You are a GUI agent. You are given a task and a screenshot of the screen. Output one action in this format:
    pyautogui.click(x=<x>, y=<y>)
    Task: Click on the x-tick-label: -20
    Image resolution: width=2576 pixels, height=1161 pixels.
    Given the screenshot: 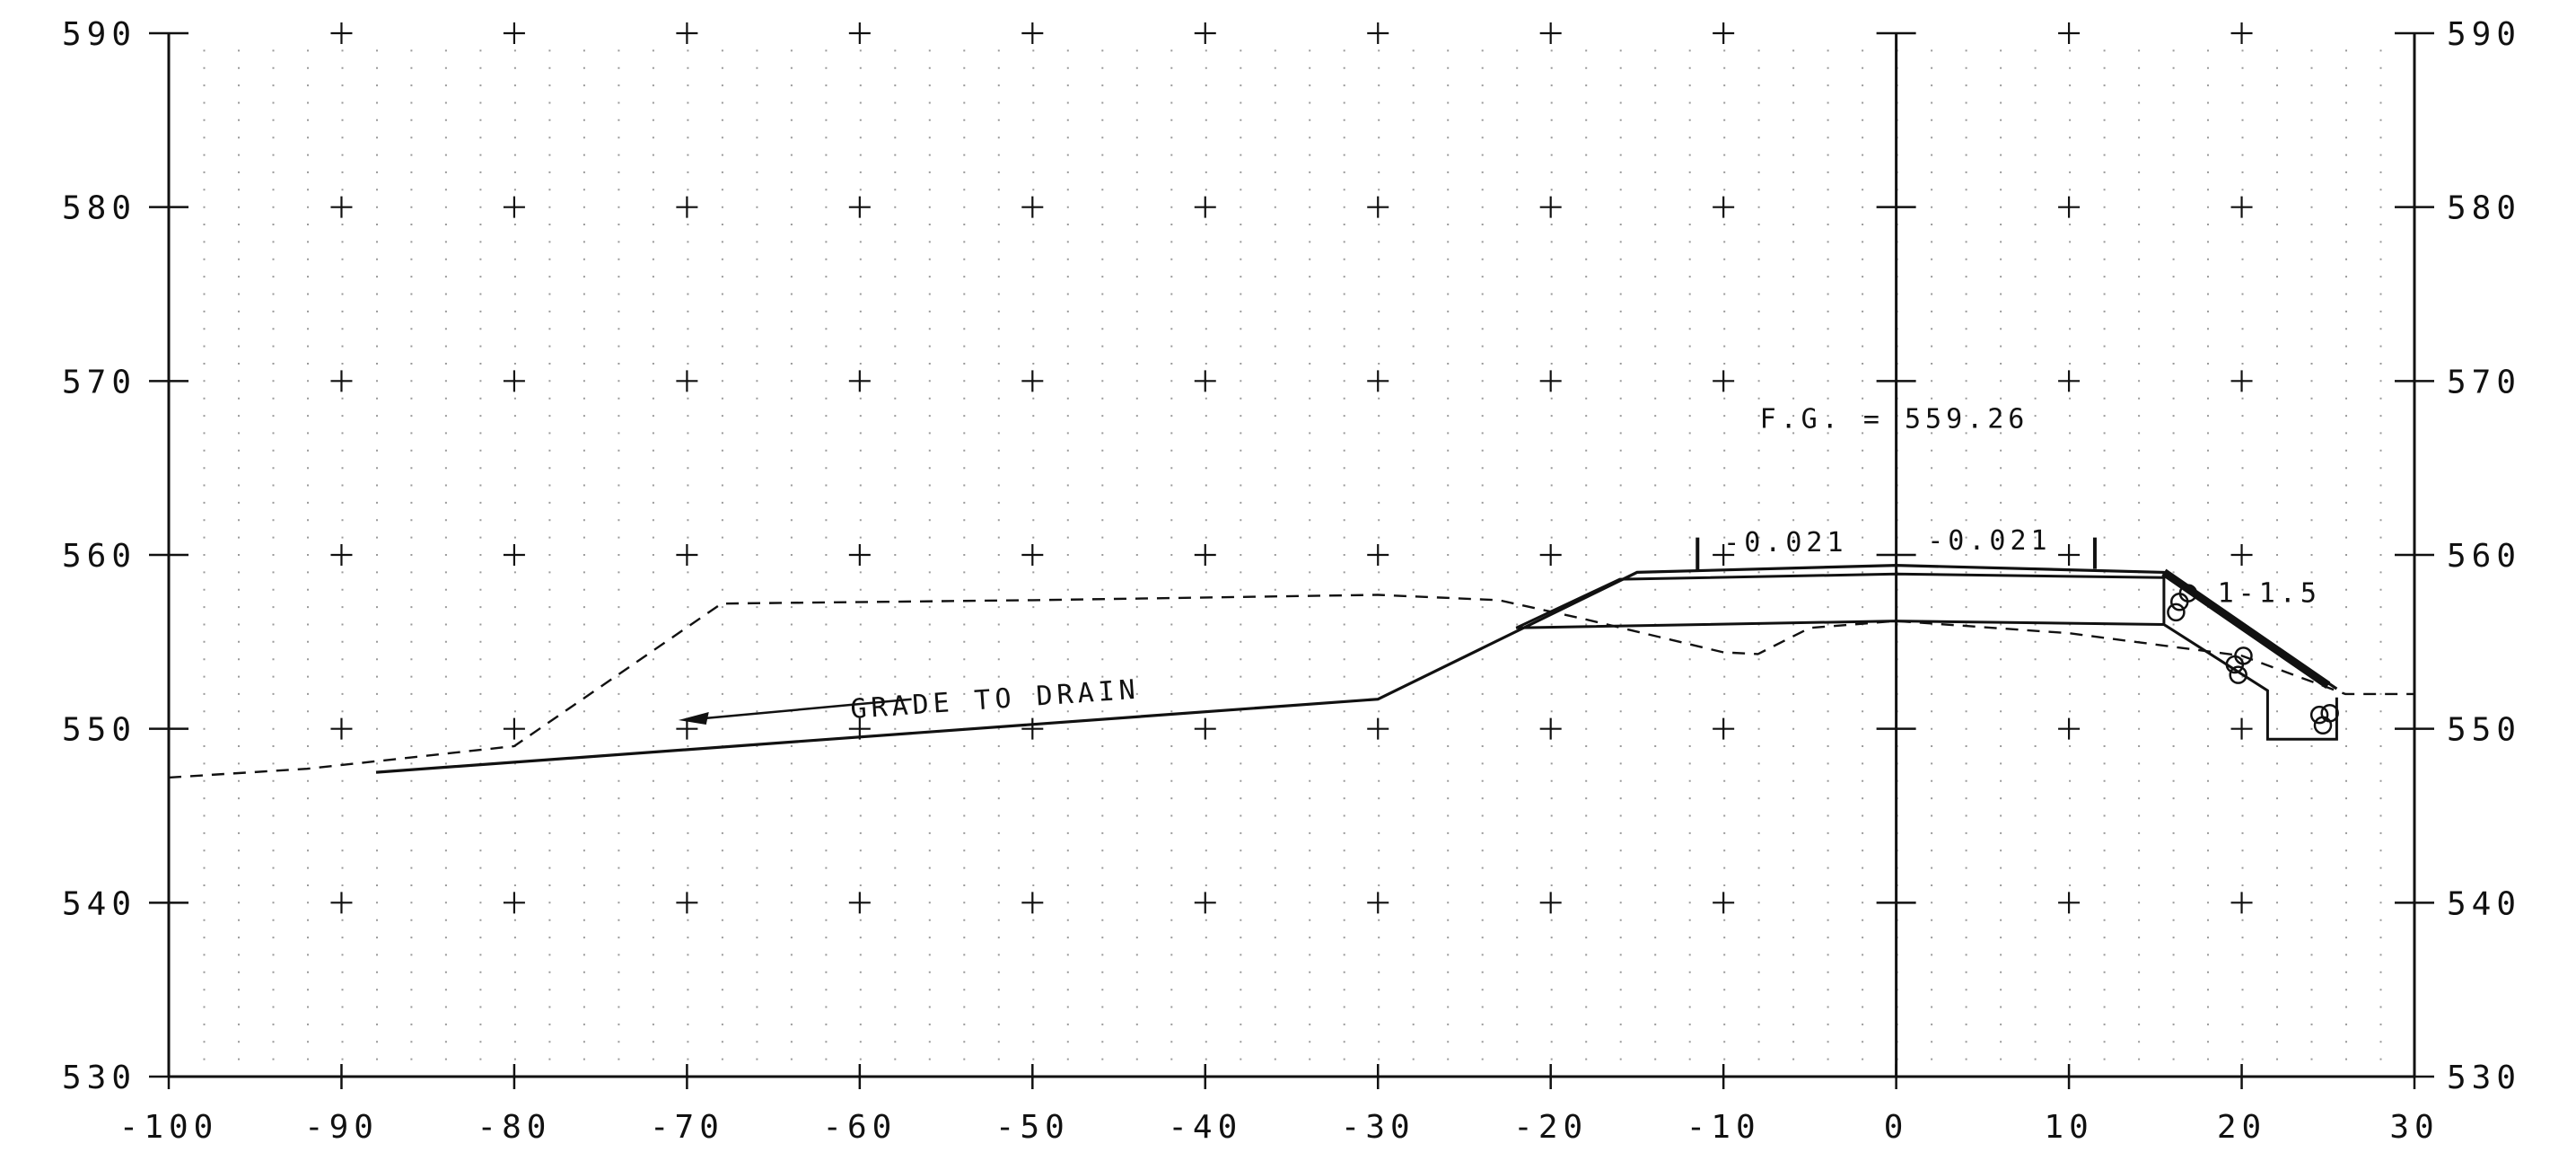 What is the action you would take?
    pyautogui.click(x=1550, y=1127)
    